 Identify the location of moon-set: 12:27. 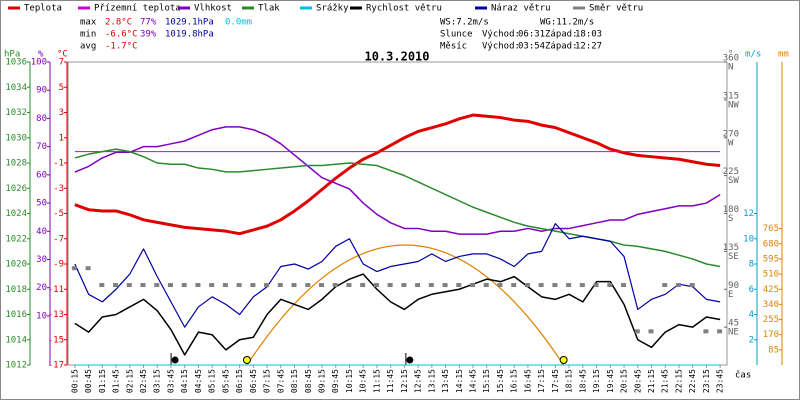
(588, 47).